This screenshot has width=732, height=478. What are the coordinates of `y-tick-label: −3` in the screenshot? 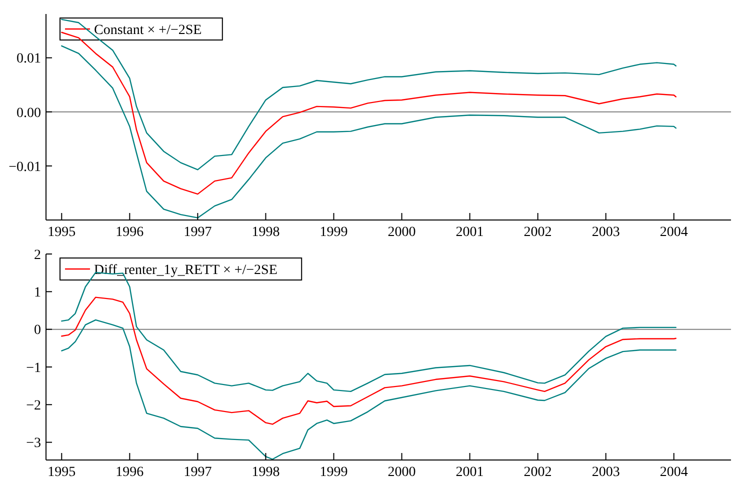 It's located at (33, 444).